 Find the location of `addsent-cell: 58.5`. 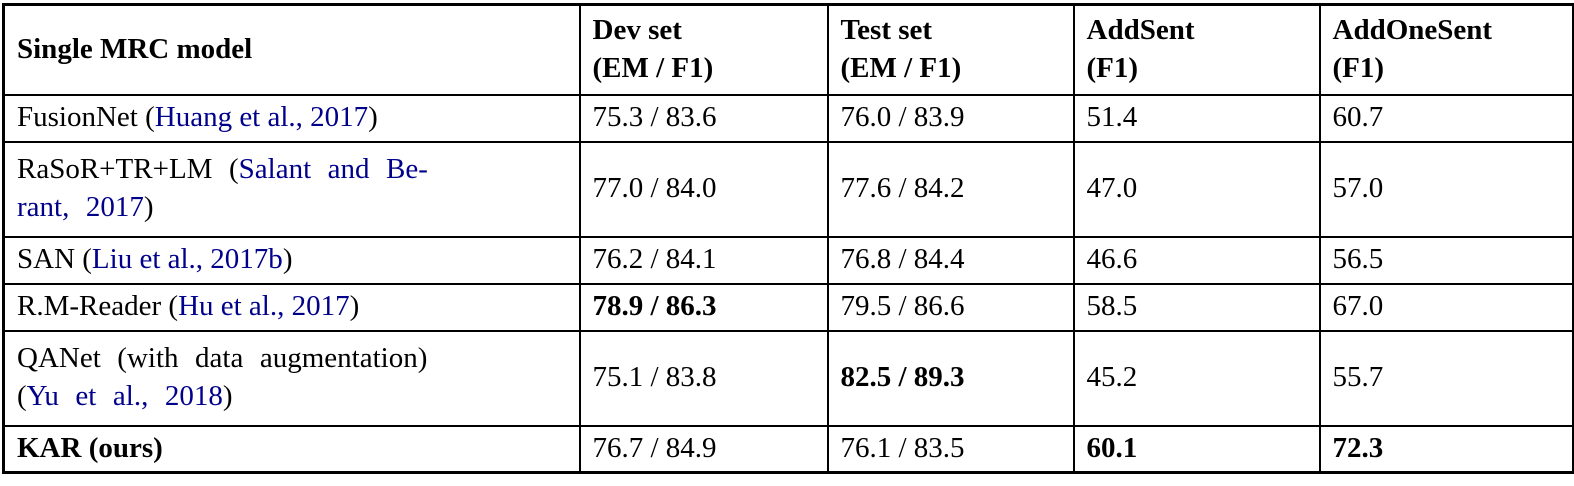

addsent-cell: 58.5 is located at coordinates (1196, 307).